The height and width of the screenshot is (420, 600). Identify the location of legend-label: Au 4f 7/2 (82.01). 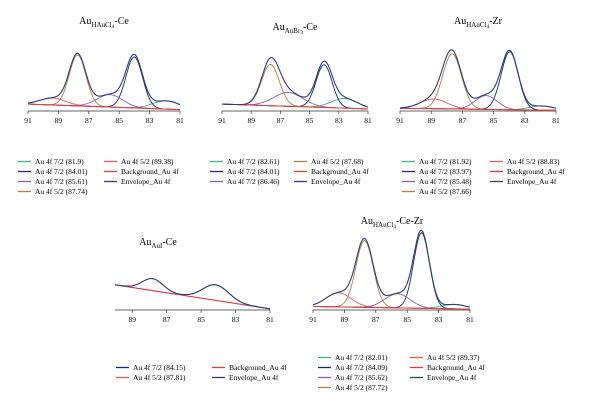
(361, 357).